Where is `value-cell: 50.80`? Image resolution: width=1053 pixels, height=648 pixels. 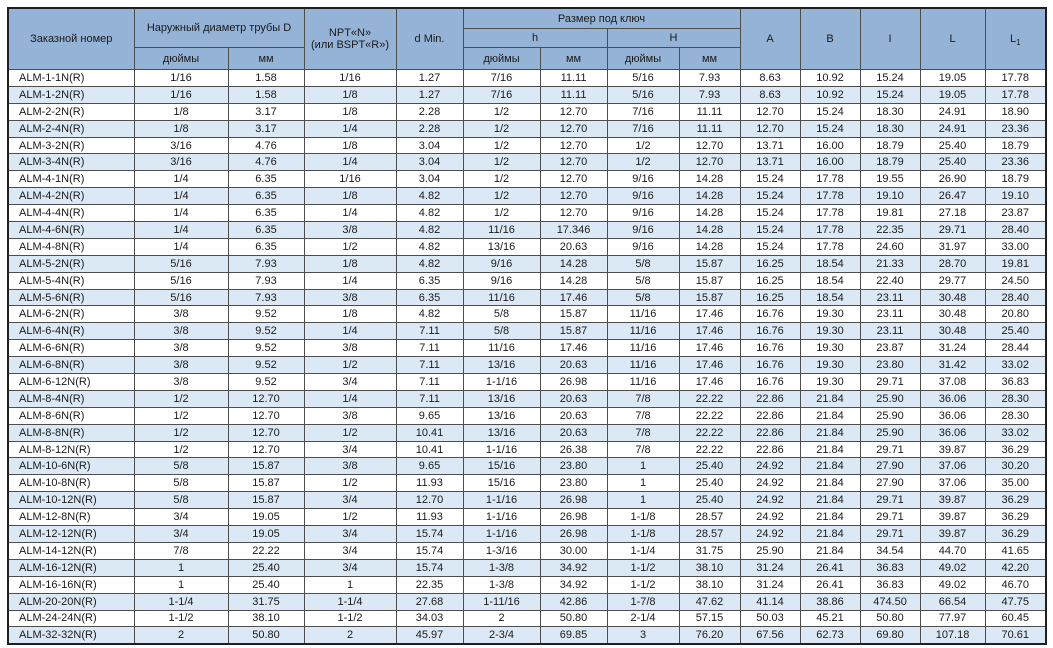 value-cell: 50.80 is located at coordinates (266, 635).